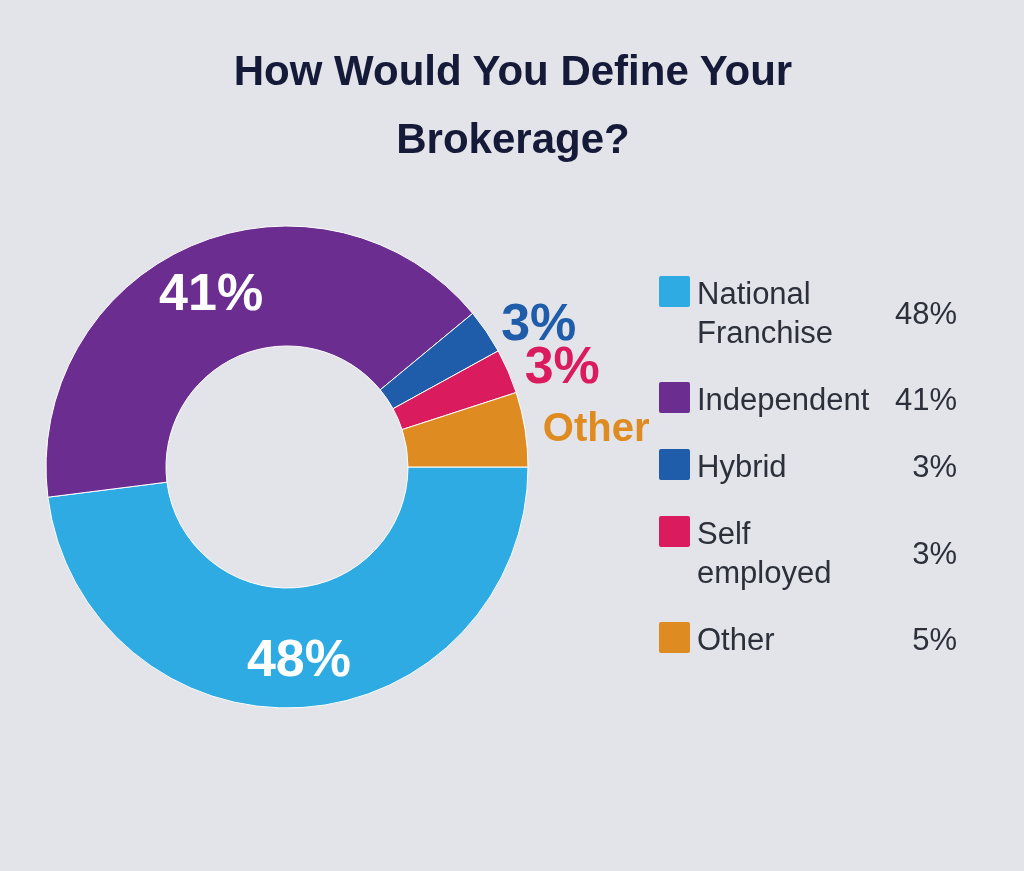 Image resolution: width=1024 pixels, height=871 pixels. Describe the element at coordinates (925, 399) in the screenshot. I see `text: 41%` at that location.